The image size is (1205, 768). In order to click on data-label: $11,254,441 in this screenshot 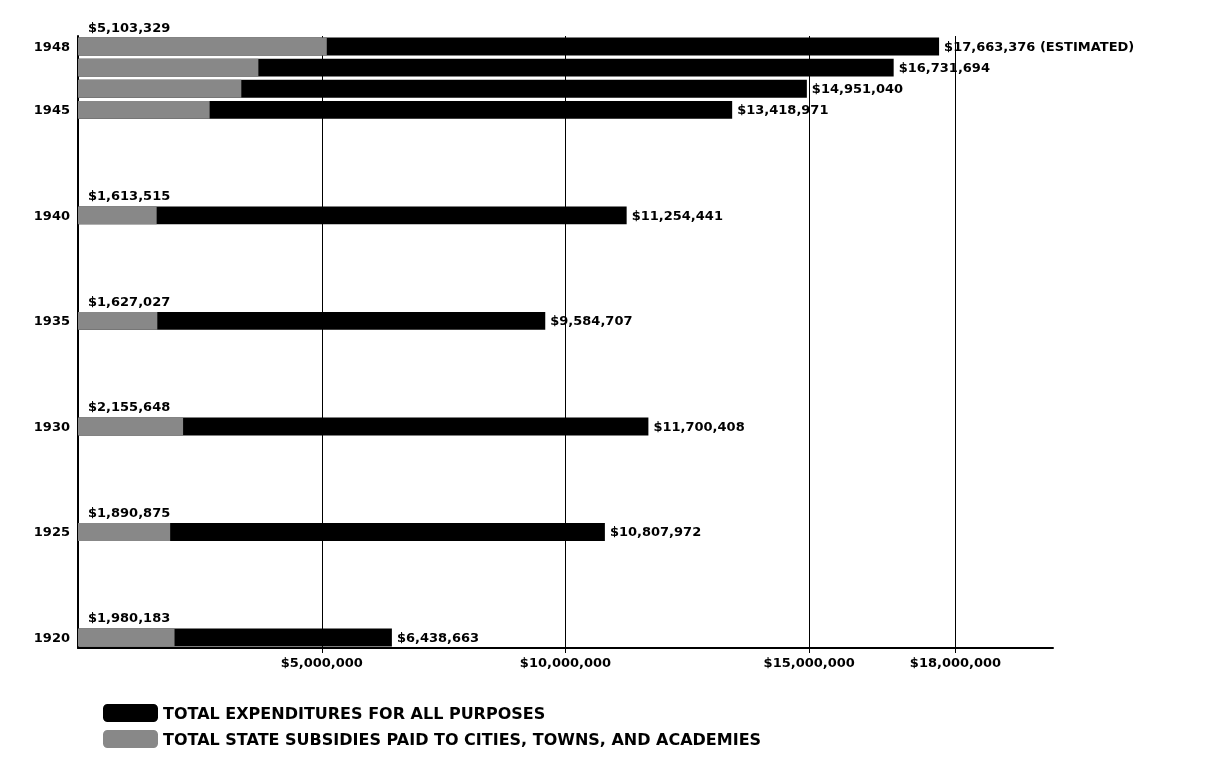, I will do `click(677, 215)`.